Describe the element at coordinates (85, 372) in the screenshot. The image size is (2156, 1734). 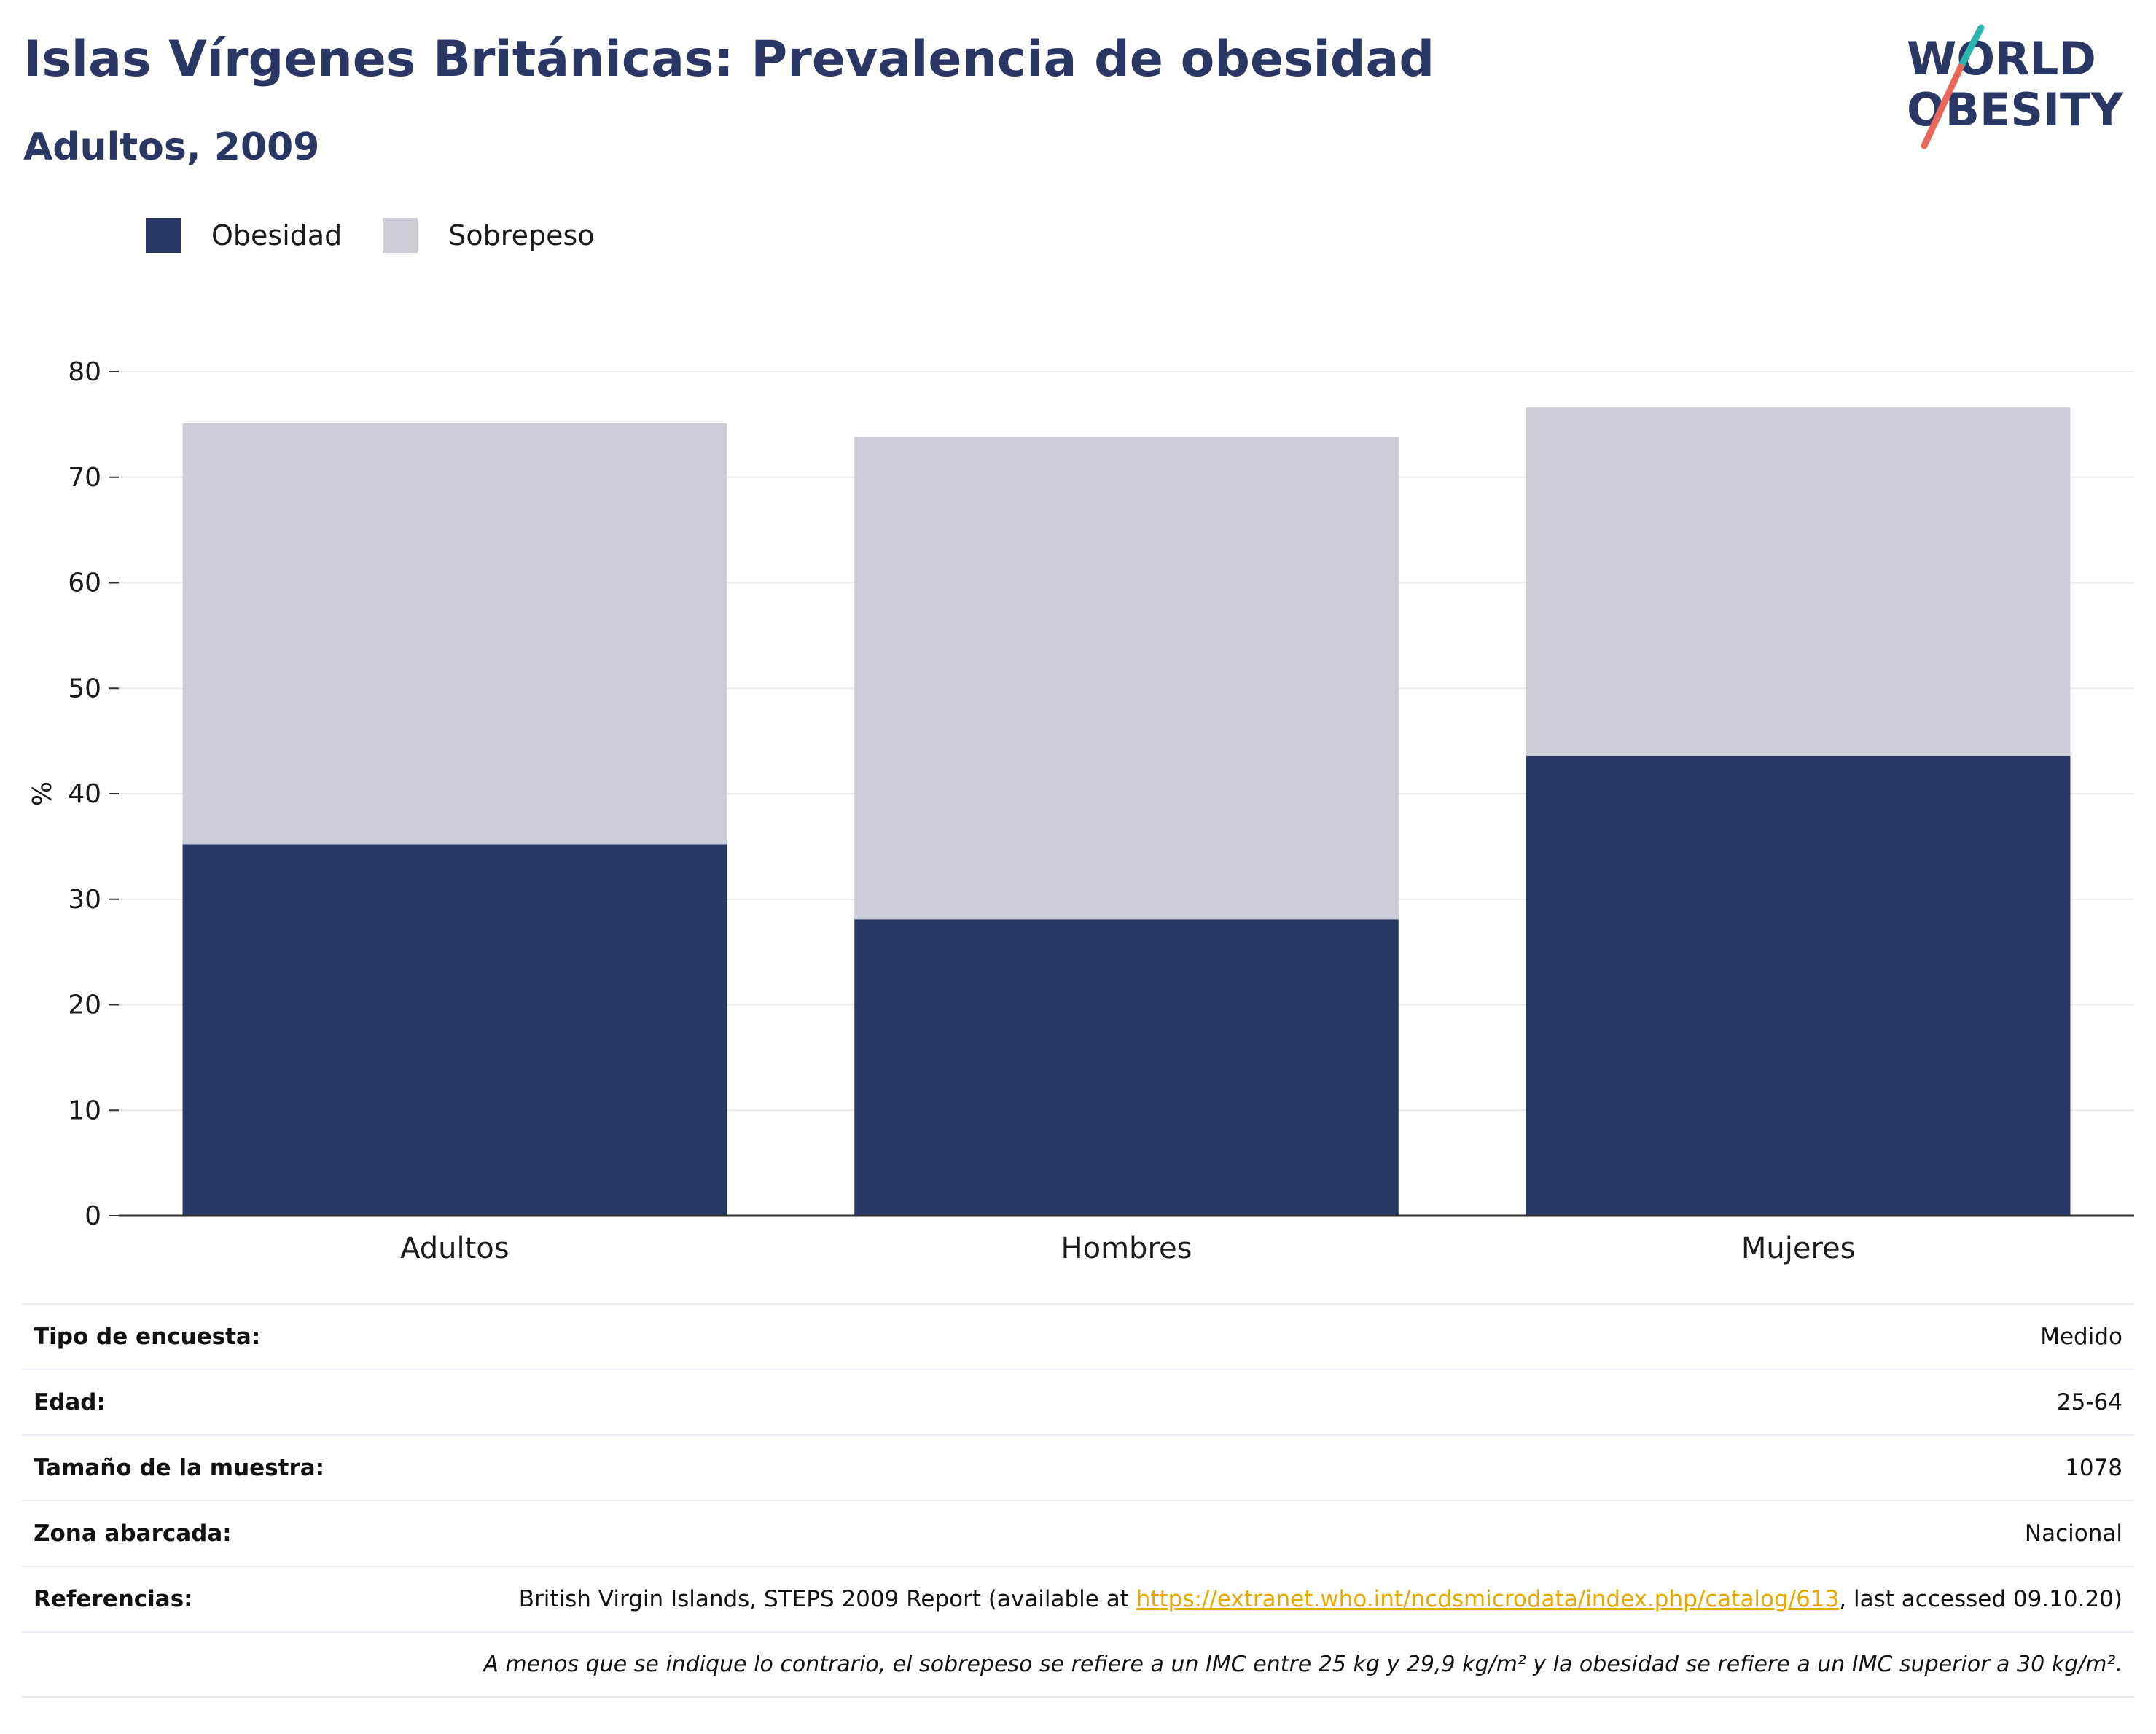
I see `y-tick-label: 80` at that location.